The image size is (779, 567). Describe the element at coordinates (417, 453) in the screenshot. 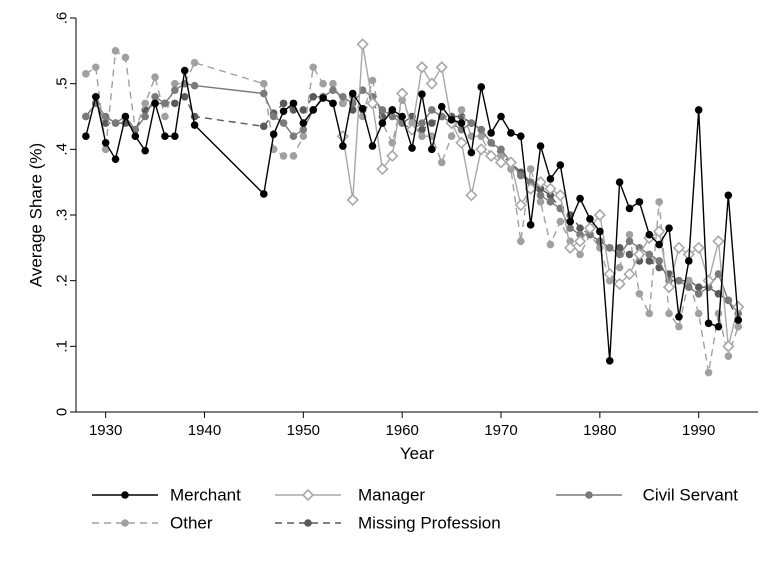

I see `x-axis-title: Year` at that location.